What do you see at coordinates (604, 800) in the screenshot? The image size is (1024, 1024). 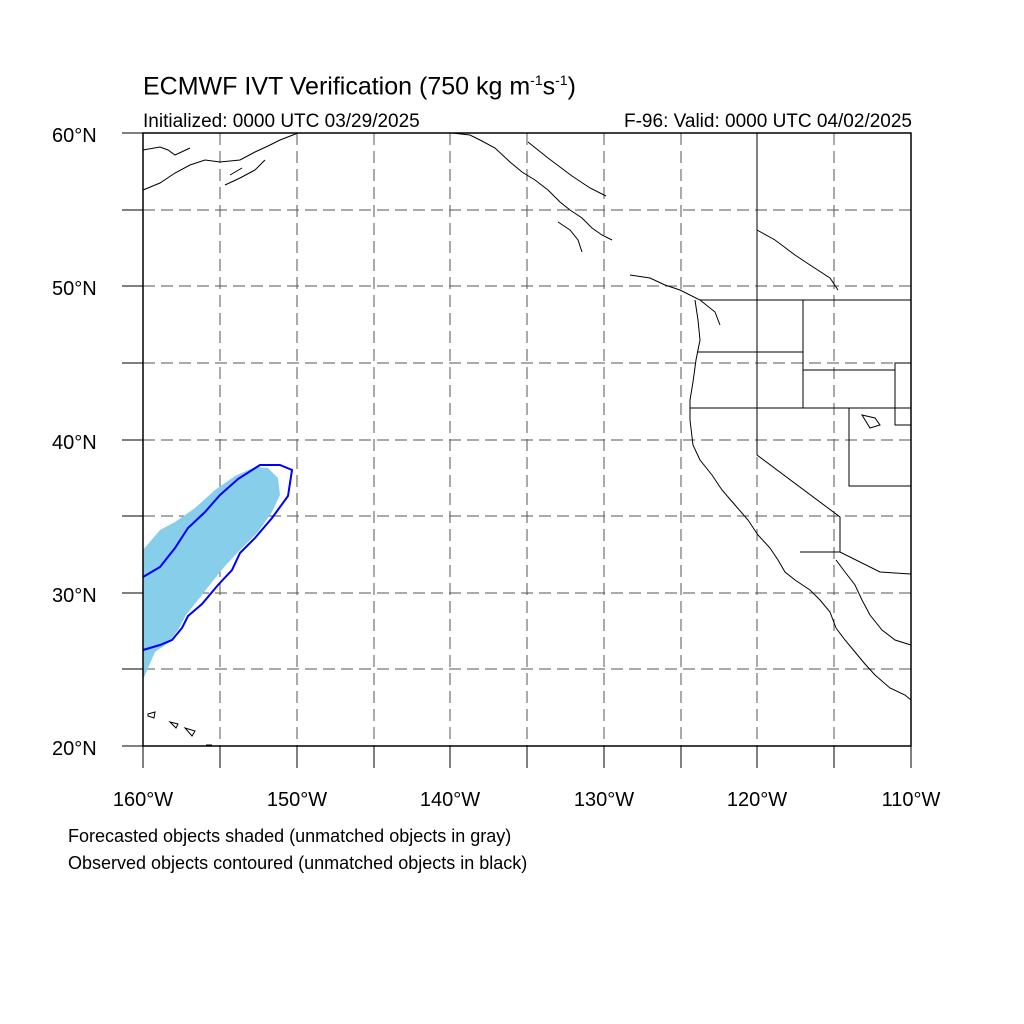 I see `lon-label-130w: 130°W` at bounding box center [604, 800].